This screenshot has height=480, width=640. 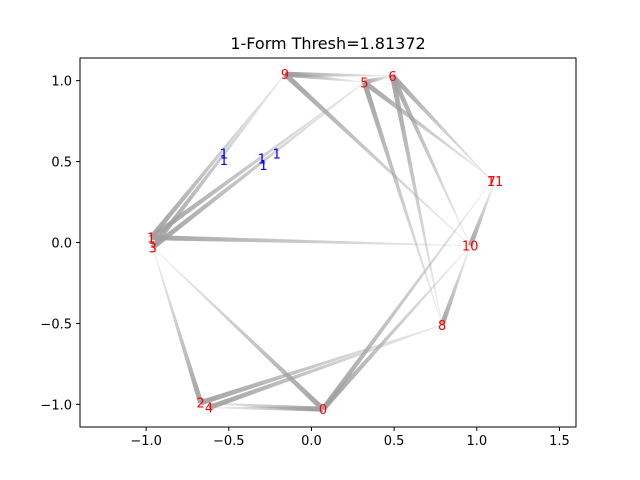 What do you see at coordinates (394, 441) in the screenshot?
I see `x-tick-label: 0.5` at bounding box center [394, 441].